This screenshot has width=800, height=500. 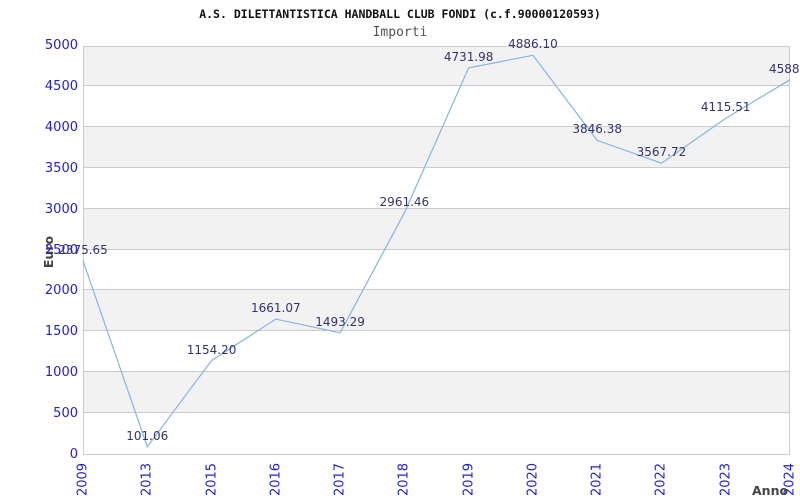 I want to click on data-point-label: 3567.72, so click(x=661, y=152).